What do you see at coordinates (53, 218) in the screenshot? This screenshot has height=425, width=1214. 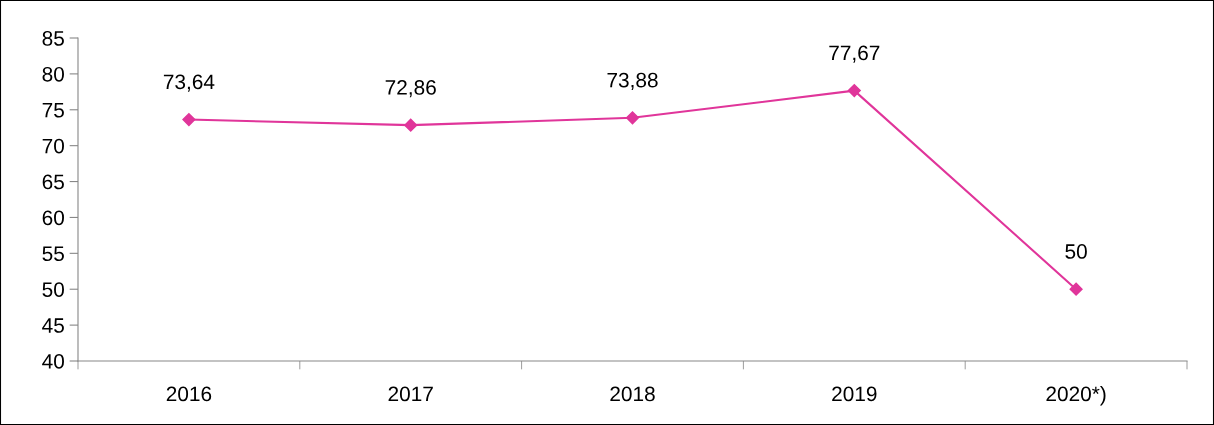 I see `y-tick-label: 60` at bounding box center [53, 218].